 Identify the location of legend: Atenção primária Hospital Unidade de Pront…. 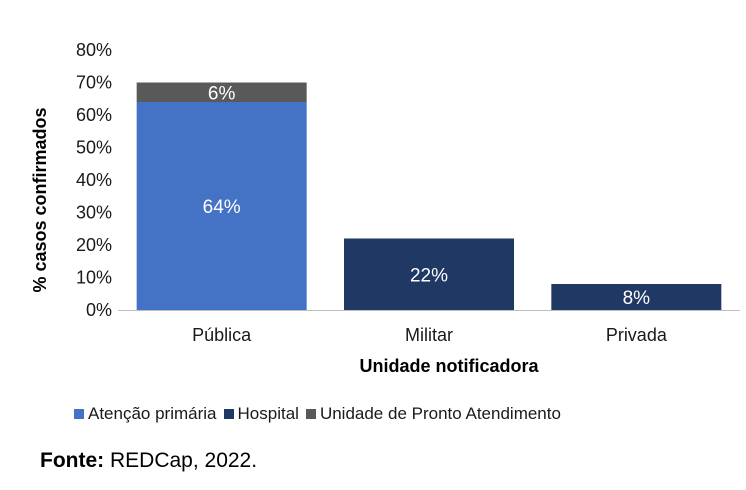
(321, 414).